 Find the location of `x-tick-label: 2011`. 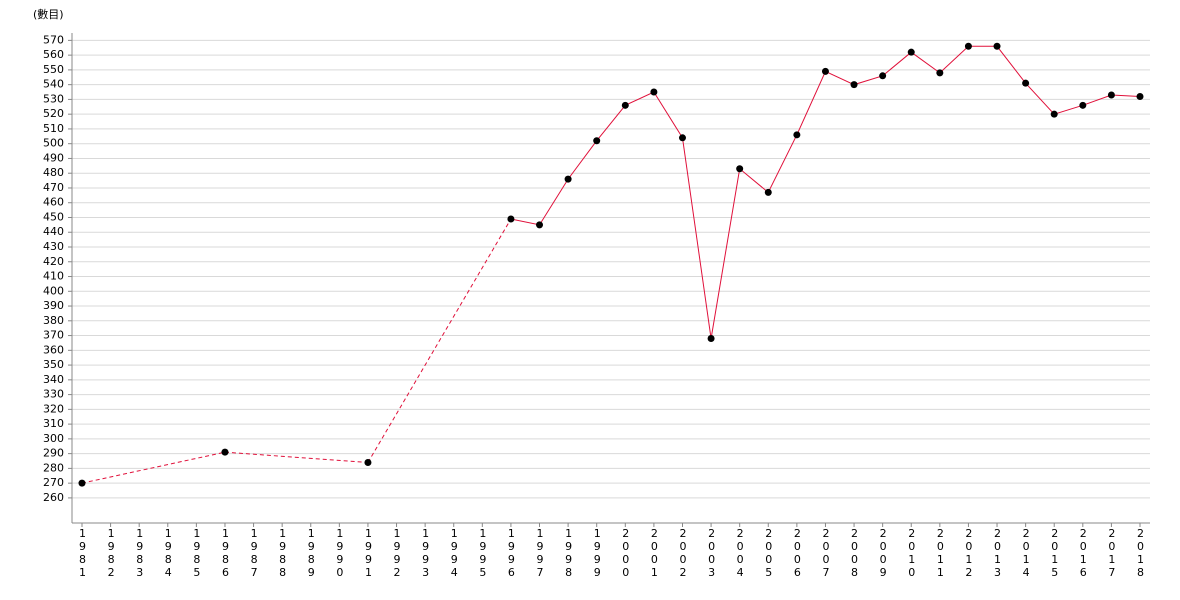

x-tick-label: 2011 is located at coordinates (940, 553).